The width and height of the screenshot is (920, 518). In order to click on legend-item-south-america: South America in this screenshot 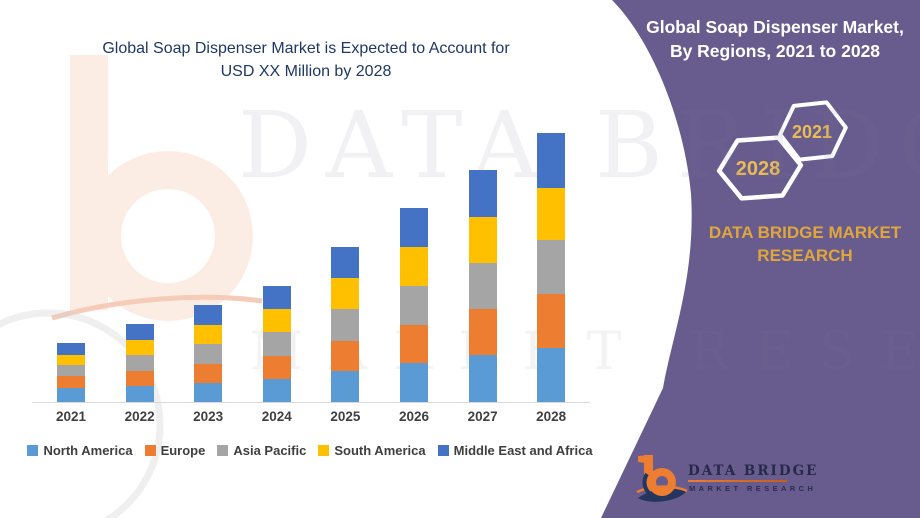, I will do `click(372, 450)`.